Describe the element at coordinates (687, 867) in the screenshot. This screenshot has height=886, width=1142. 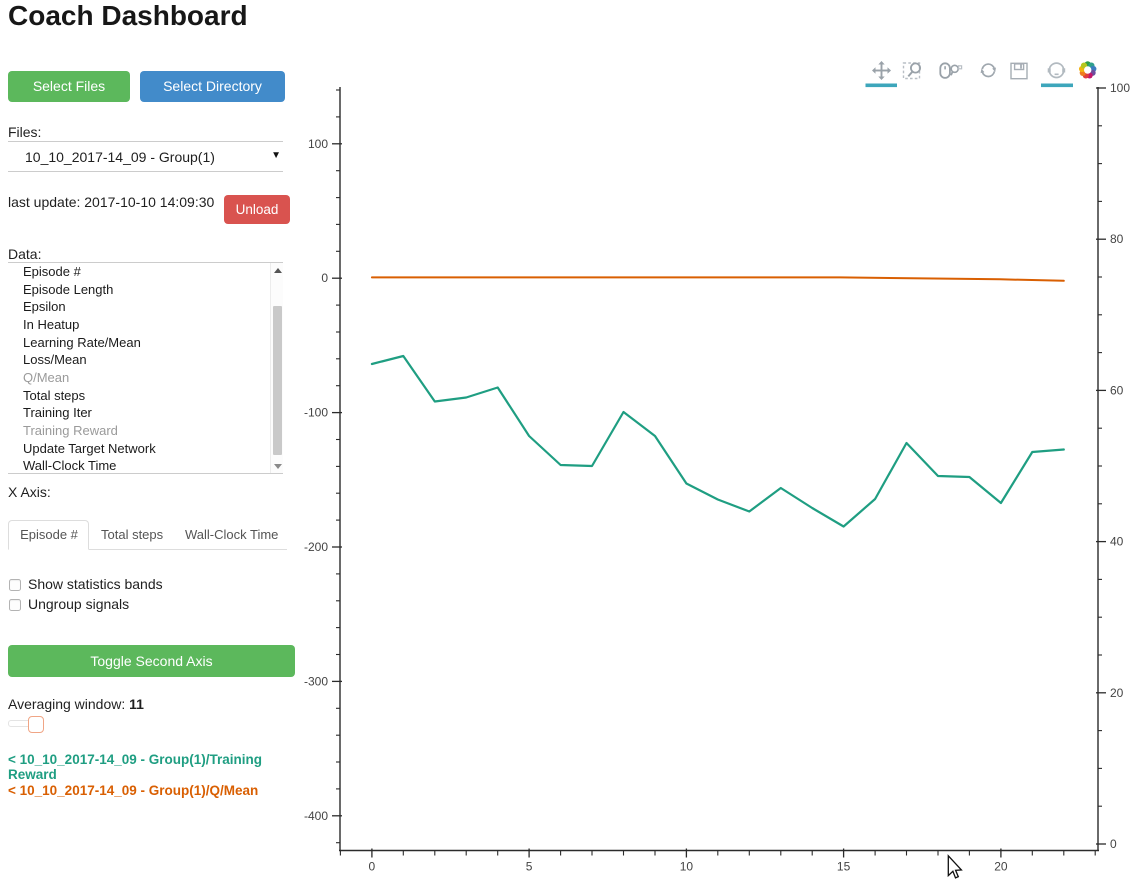
I see `svg-text: 10` at that location.